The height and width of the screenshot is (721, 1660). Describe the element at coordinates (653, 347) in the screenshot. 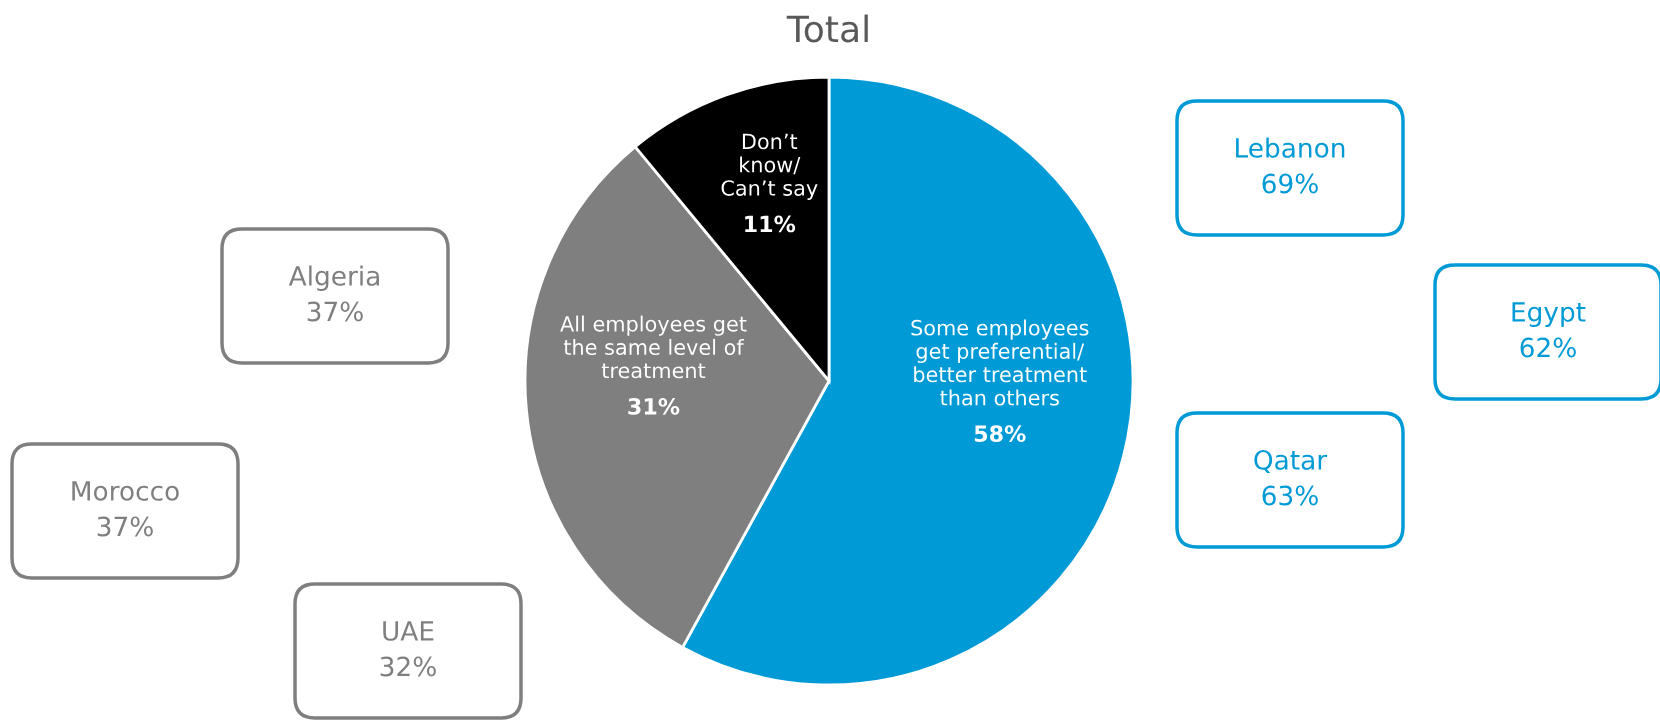

I see `slice-label: All employees get the same level of treatment` at that location.